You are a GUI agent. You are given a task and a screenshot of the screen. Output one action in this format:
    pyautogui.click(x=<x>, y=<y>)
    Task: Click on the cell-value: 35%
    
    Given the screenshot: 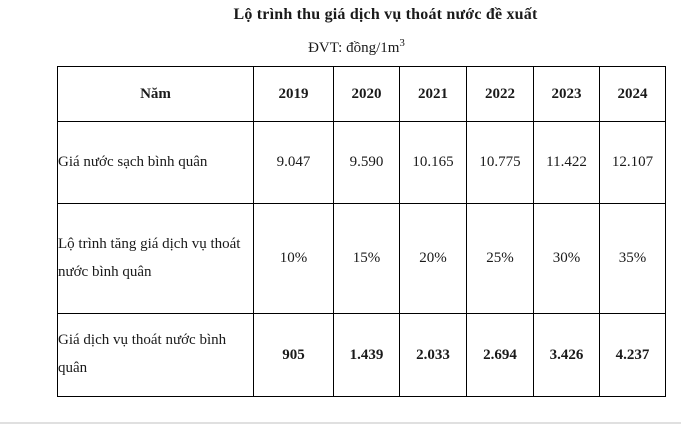 What is the action you would take?
    pyautogui.click(x=632, y=258)
    